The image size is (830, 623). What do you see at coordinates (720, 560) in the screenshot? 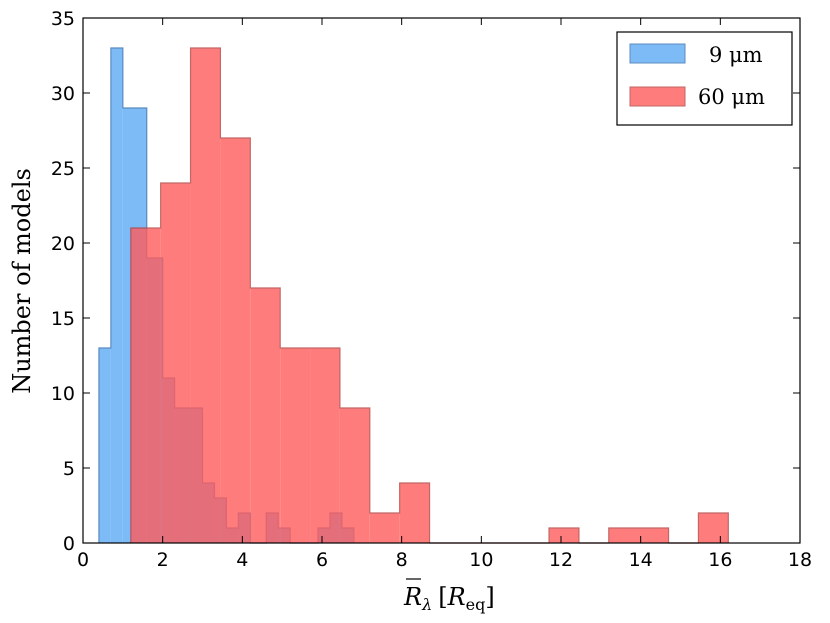
I see `x-tick-label: 16` at bounding box center [720, 560].